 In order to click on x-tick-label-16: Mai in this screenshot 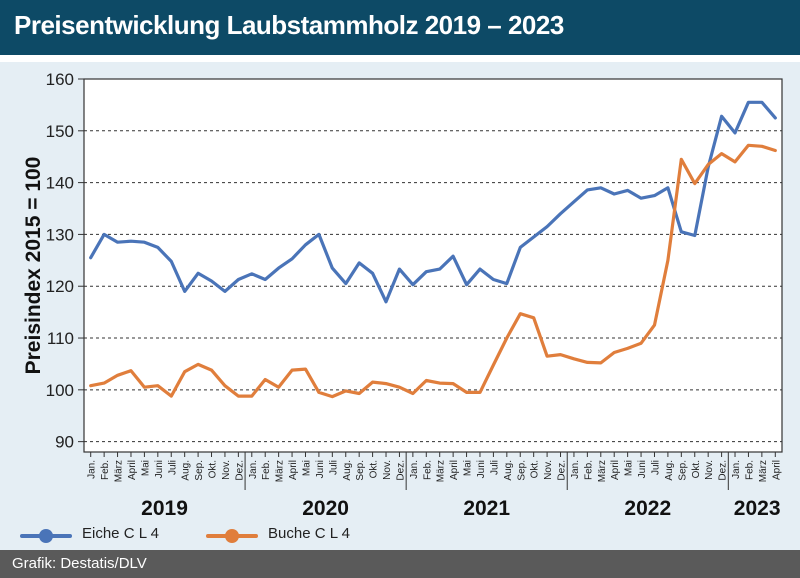, I will do `click(306, 468)`.